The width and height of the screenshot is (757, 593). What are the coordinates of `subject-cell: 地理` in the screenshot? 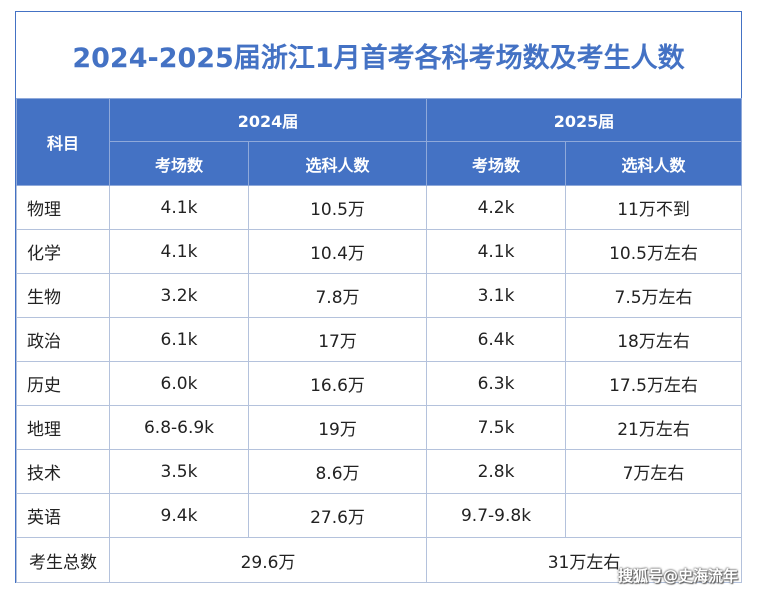 It's located at (63, 427).